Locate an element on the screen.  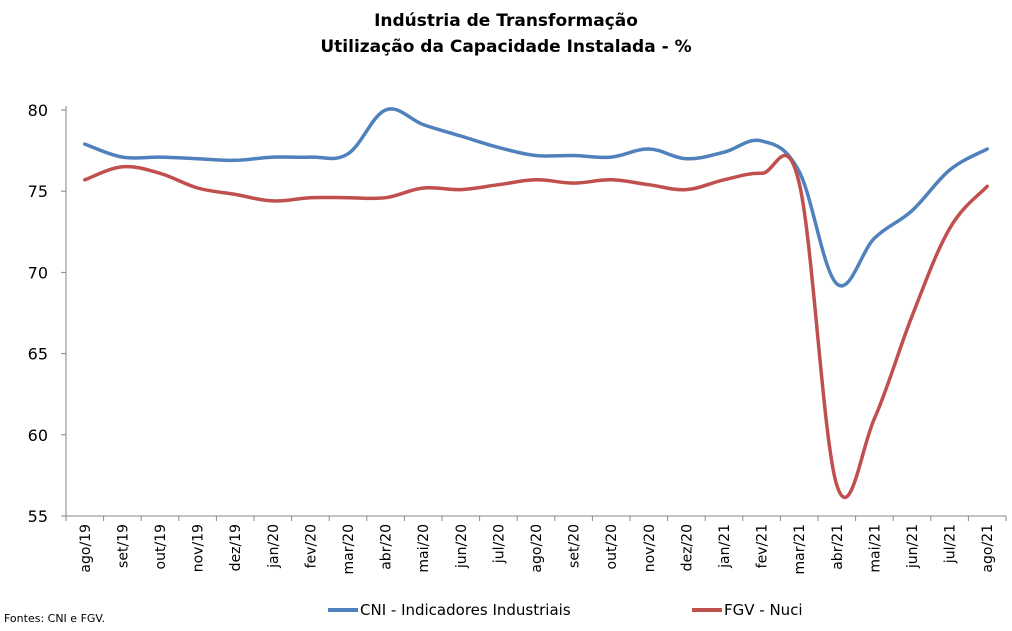
x-tick-label: jul/21 is located at coordinates (951, 544).